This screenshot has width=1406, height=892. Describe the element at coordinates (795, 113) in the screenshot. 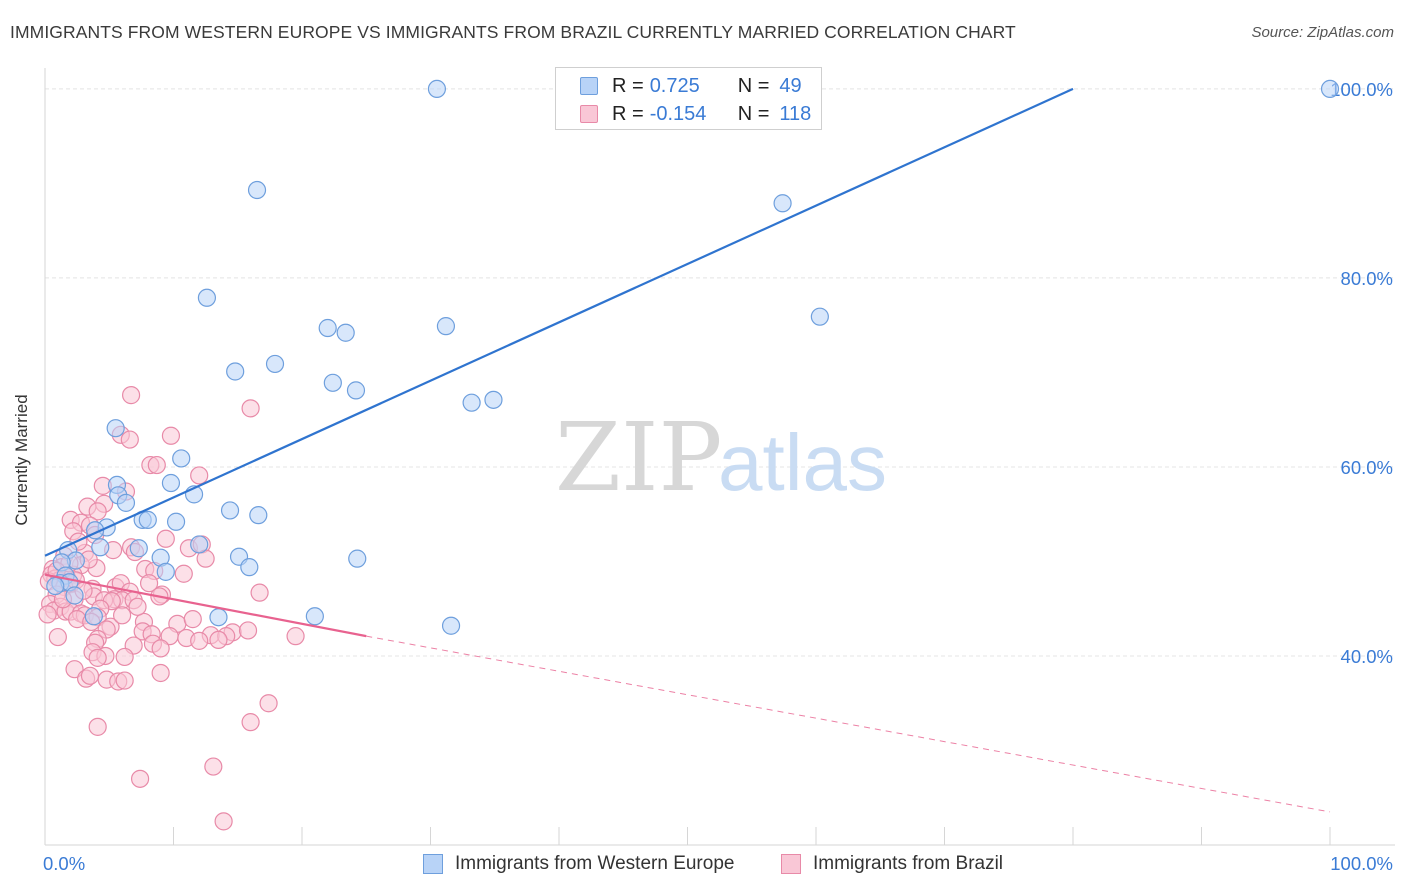

I see `legend-n-value: 118` at that location.